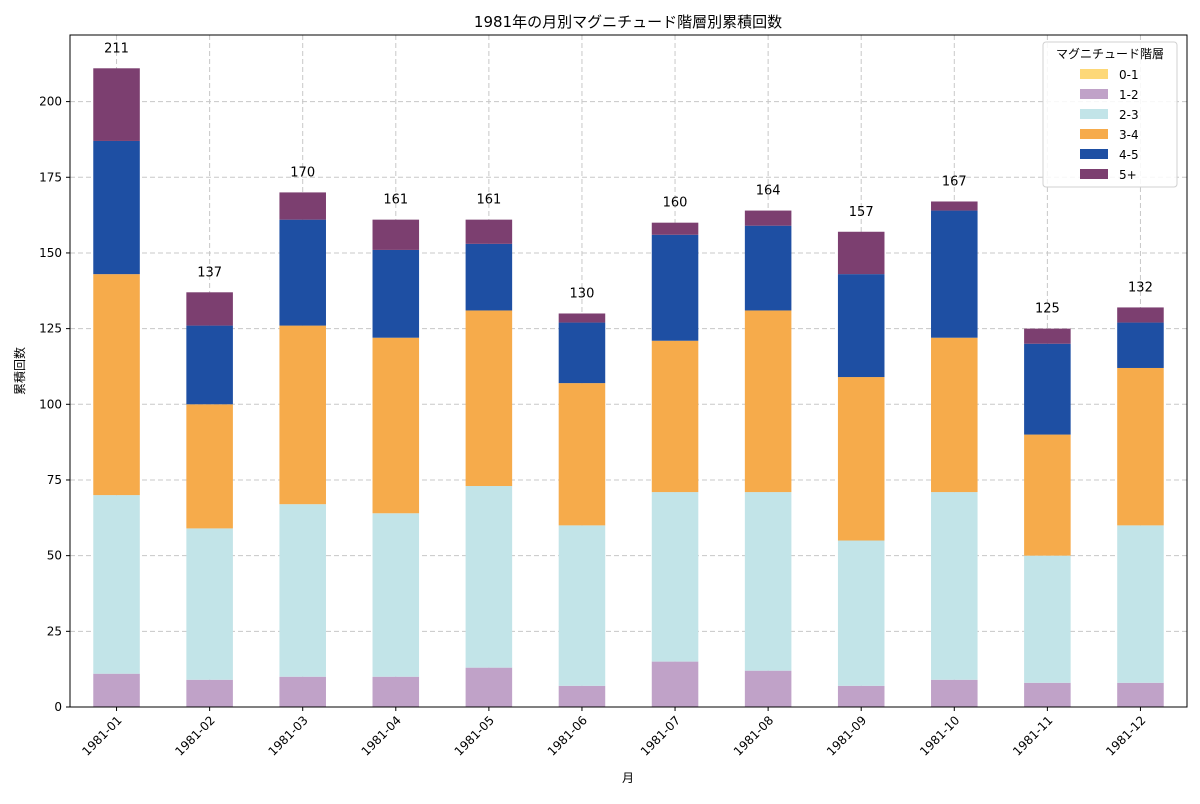 The width and height of the screenshot is (1200, 804). What do you see at coordinates (753, 735) in the screenshot?
I see `x-tick-label: 1981-08` at bounding box center [753, 735].